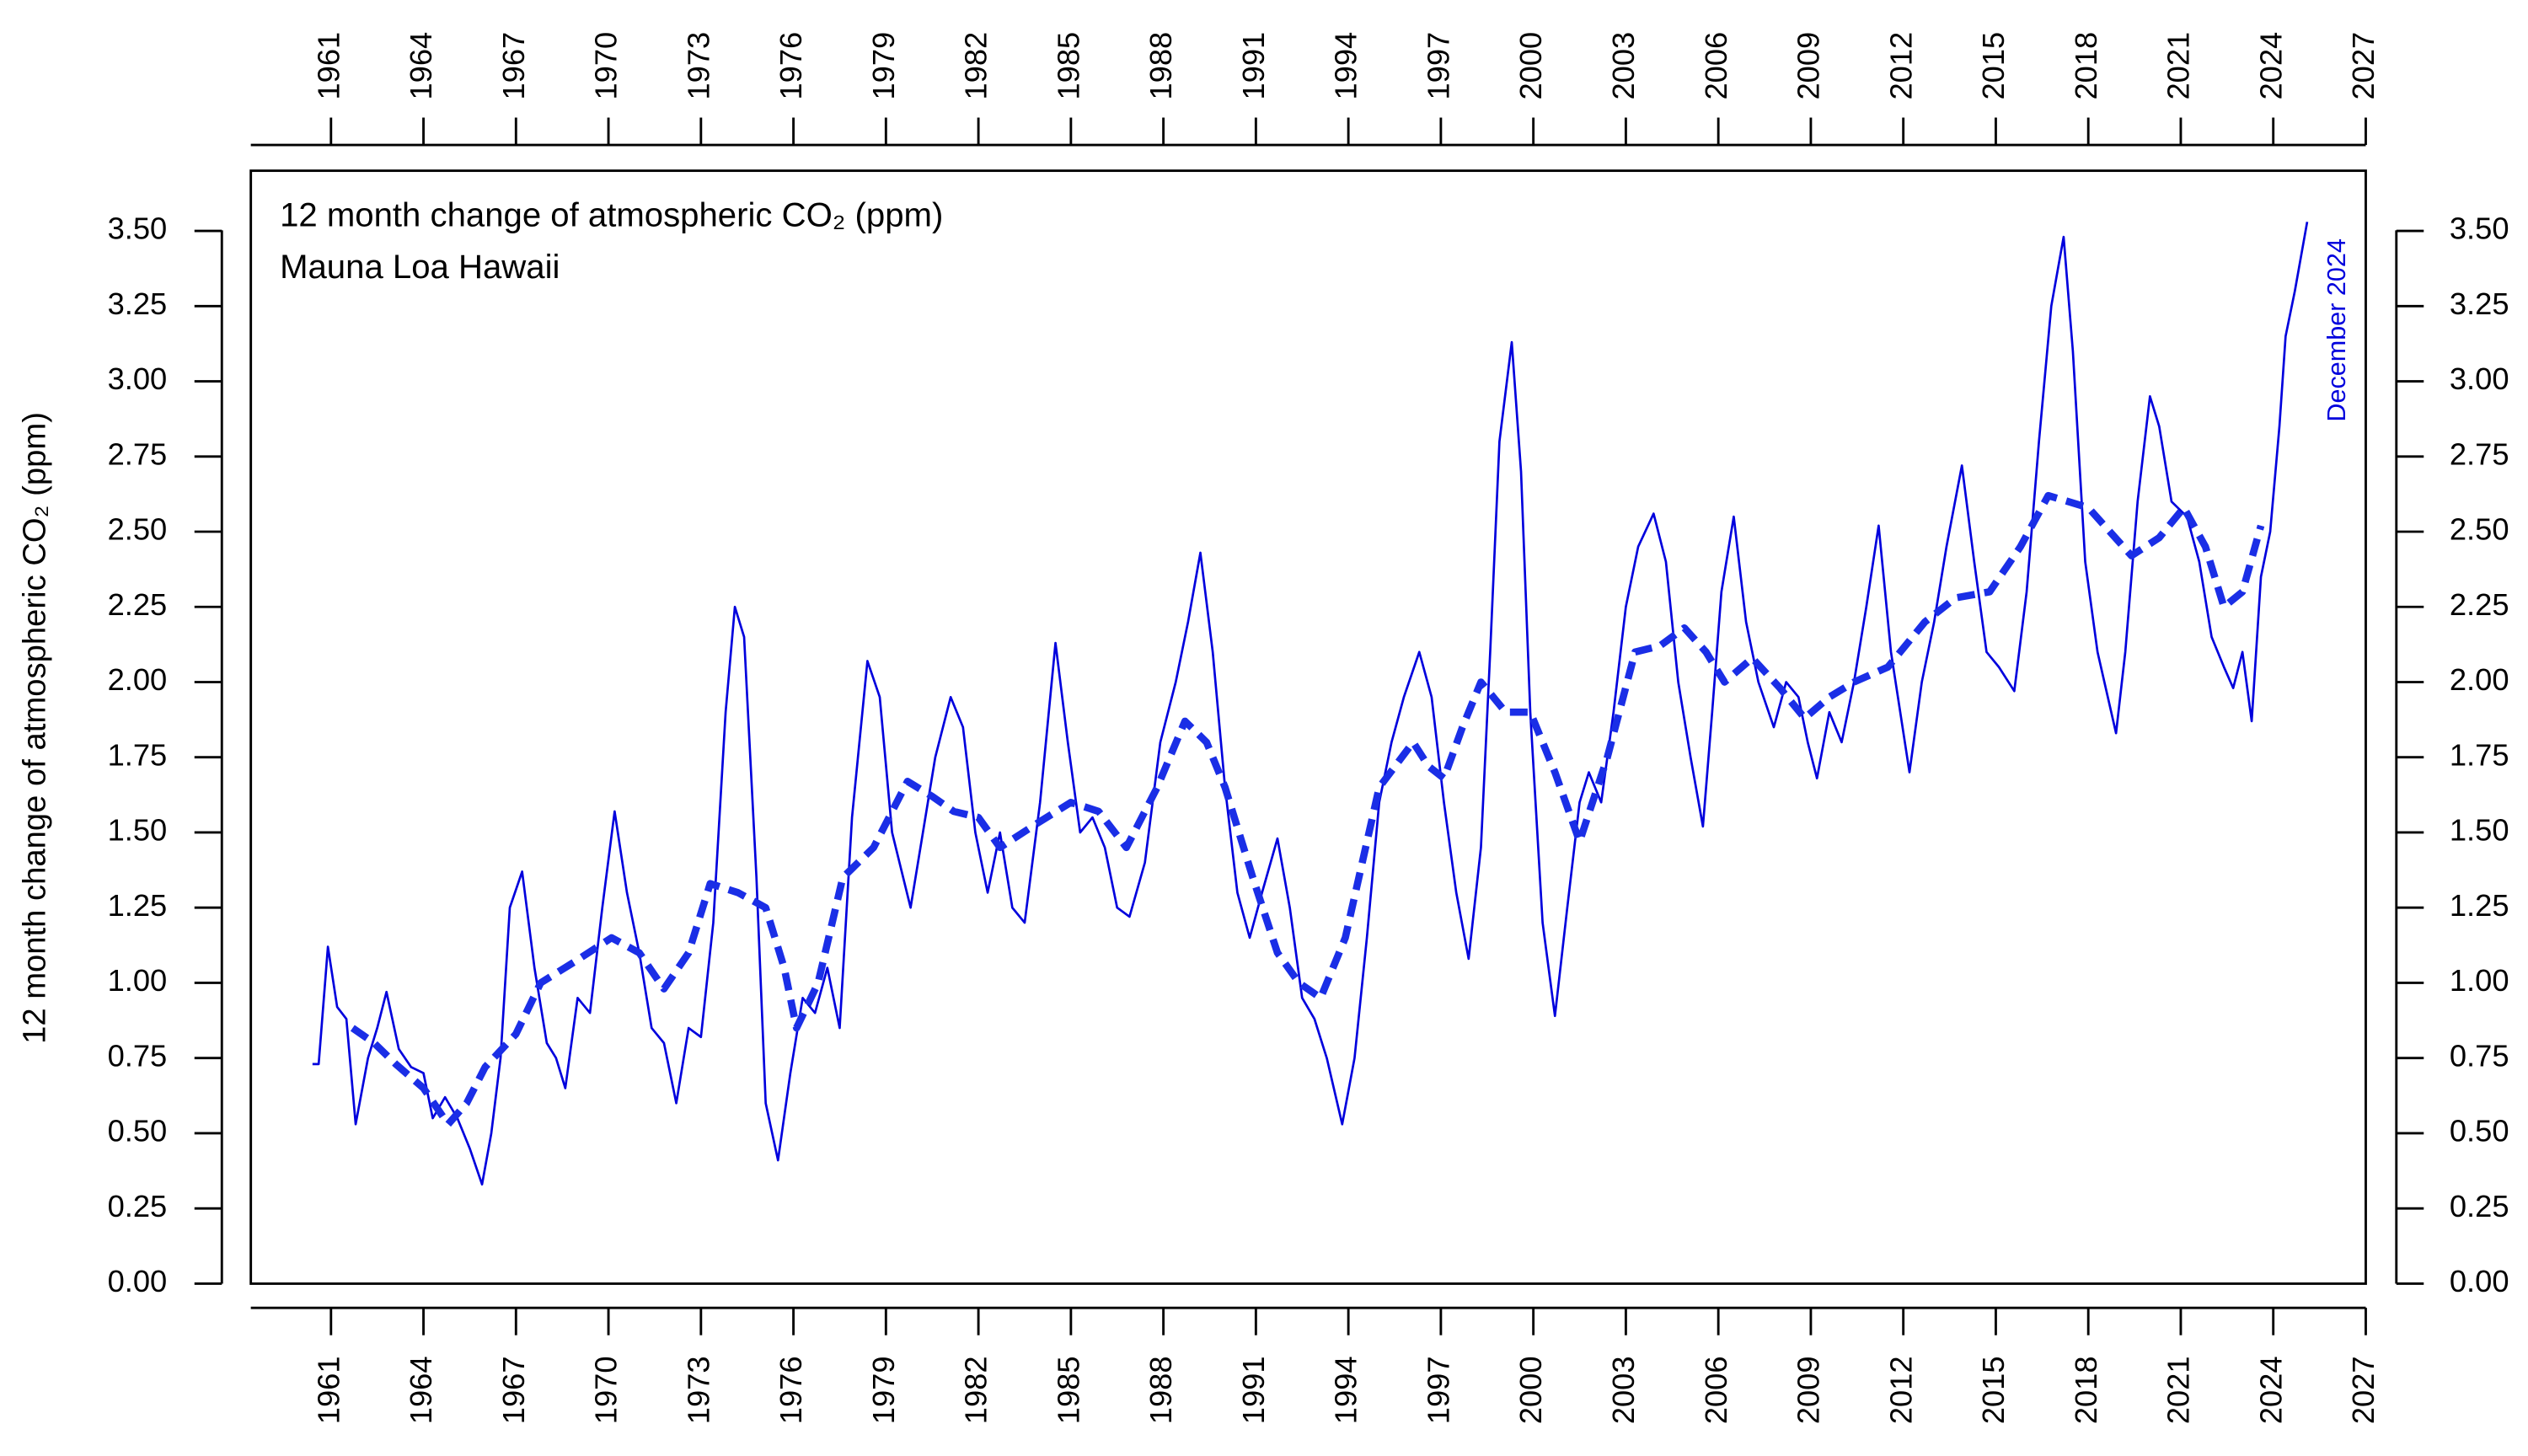 Image resolution: width=2528 pixels, height=1456 pixels. Describe the element at coordinates (1900, 1390) in the screenshot. I see `x-tick-label: 2012` at that location.